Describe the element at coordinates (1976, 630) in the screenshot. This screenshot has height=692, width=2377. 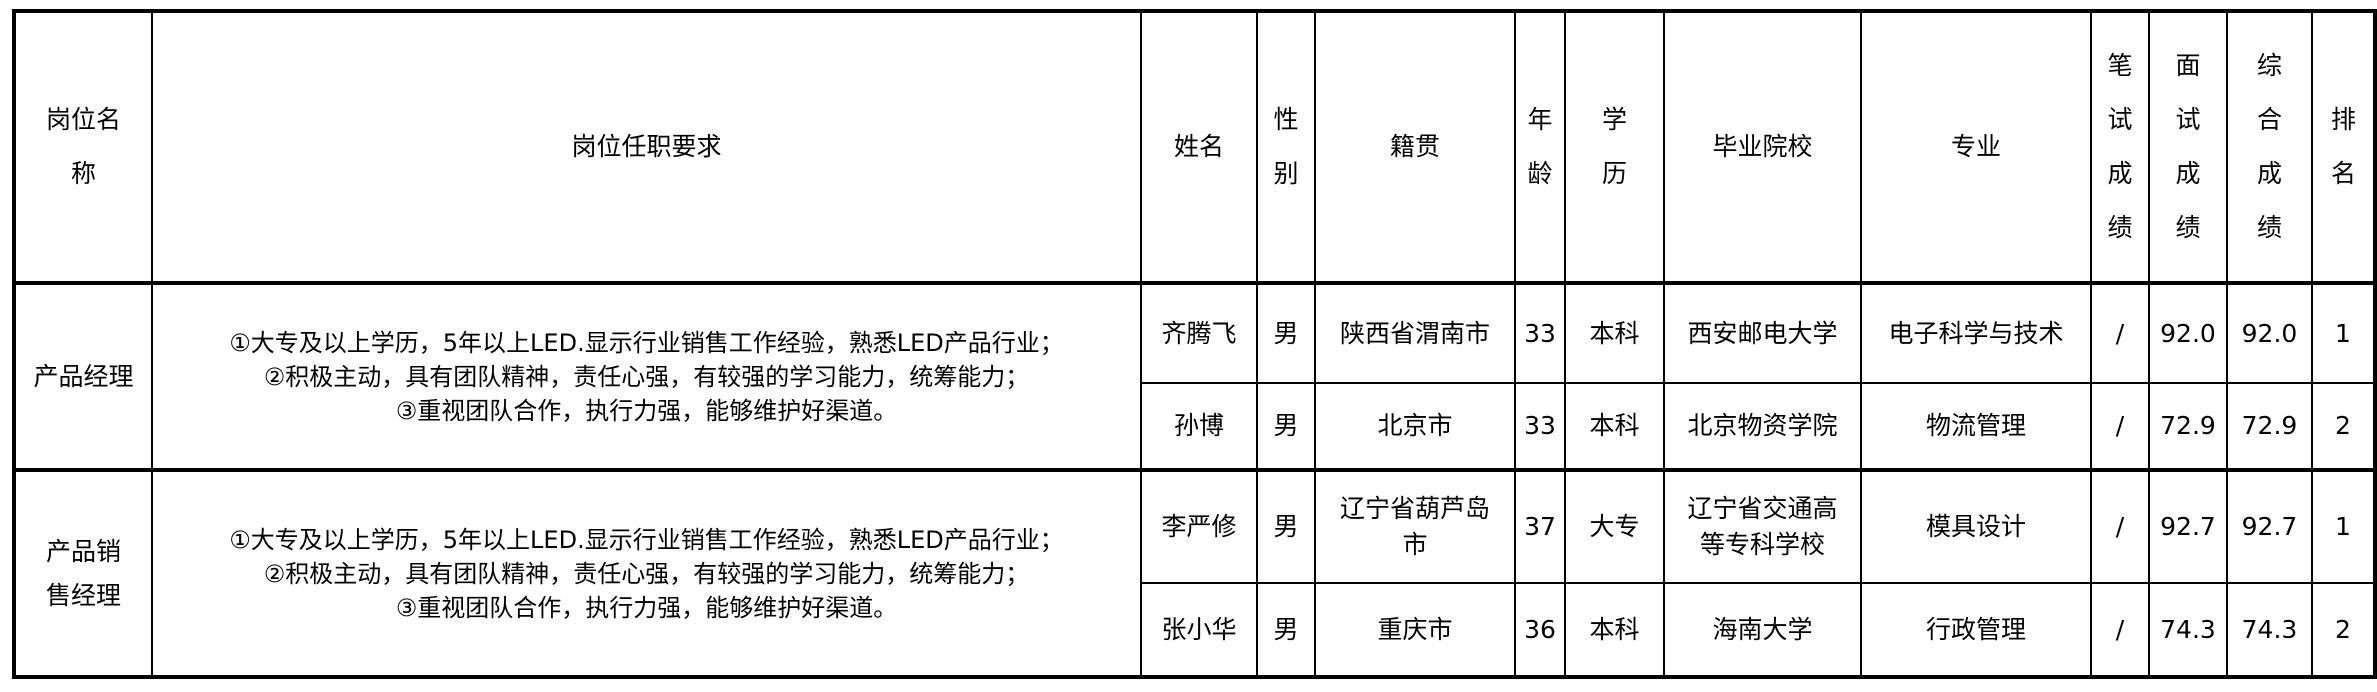
I see `major-cell: 行政管理` at that location.